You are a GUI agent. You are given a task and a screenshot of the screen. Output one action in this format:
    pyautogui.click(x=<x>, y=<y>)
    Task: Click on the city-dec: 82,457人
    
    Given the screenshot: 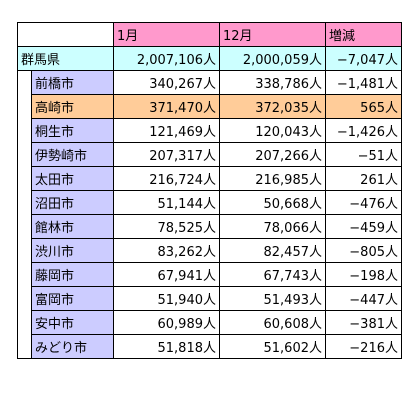 What is the action you would take?
    pyautogui.click(x=272, y=250)
    